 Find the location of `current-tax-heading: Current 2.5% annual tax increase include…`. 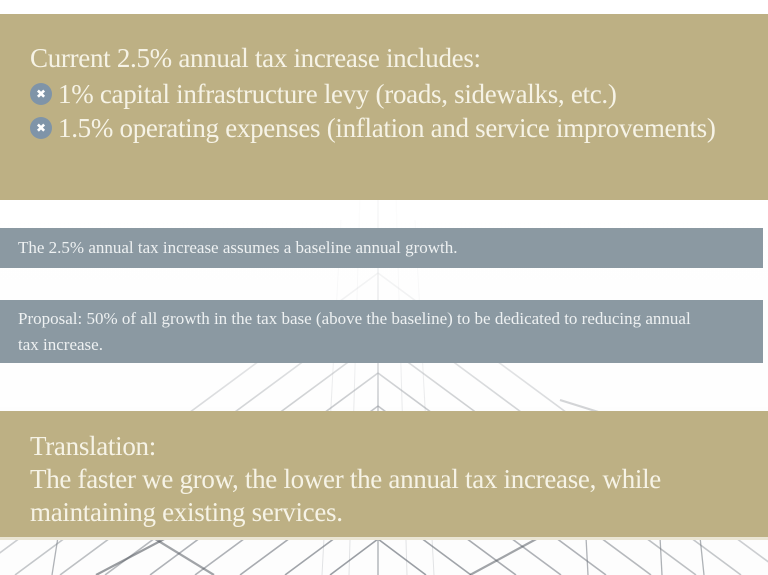

current-tax-heading: Current 2.5% annual tax increase include… is located at coordinates (255, 58).